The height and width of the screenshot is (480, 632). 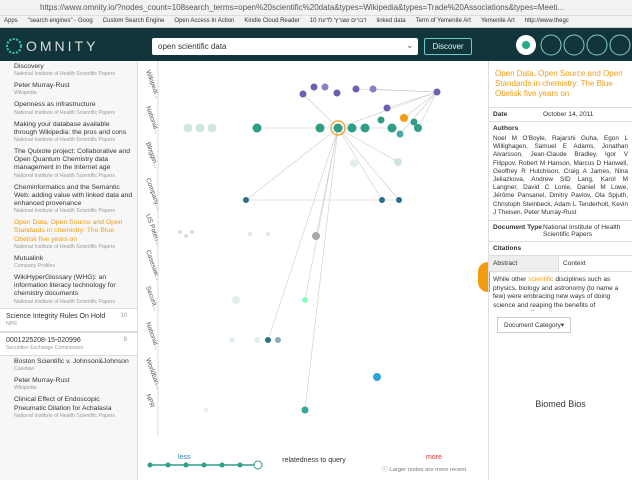 I want to click on highlight: scientific, so click(x=541, y=280).